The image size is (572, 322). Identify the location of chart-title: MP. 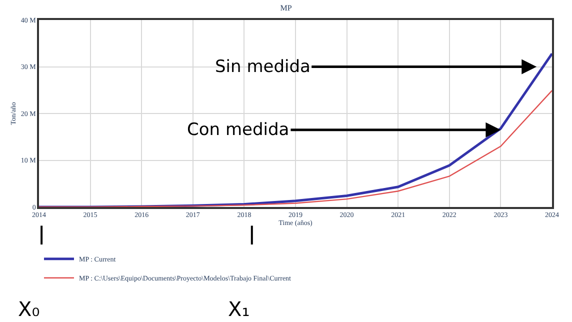
(286, 7).